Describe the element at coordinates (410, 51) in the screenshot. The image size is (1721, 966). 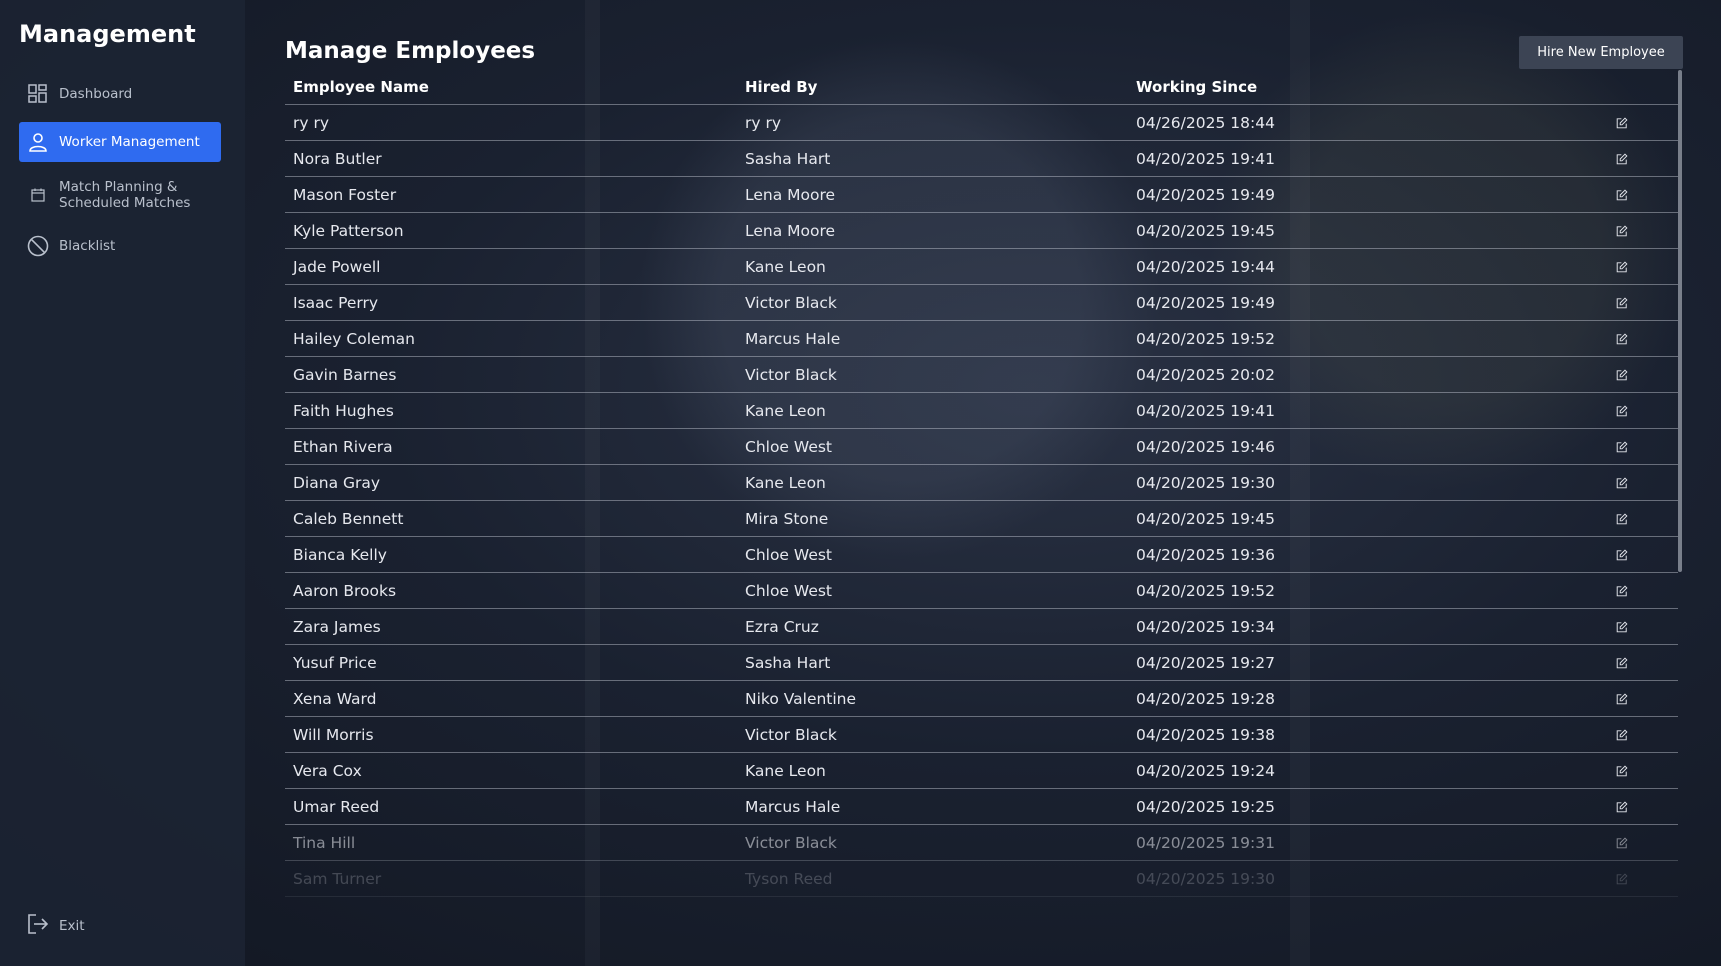
I see `page-title: Manage Employees` at that location.